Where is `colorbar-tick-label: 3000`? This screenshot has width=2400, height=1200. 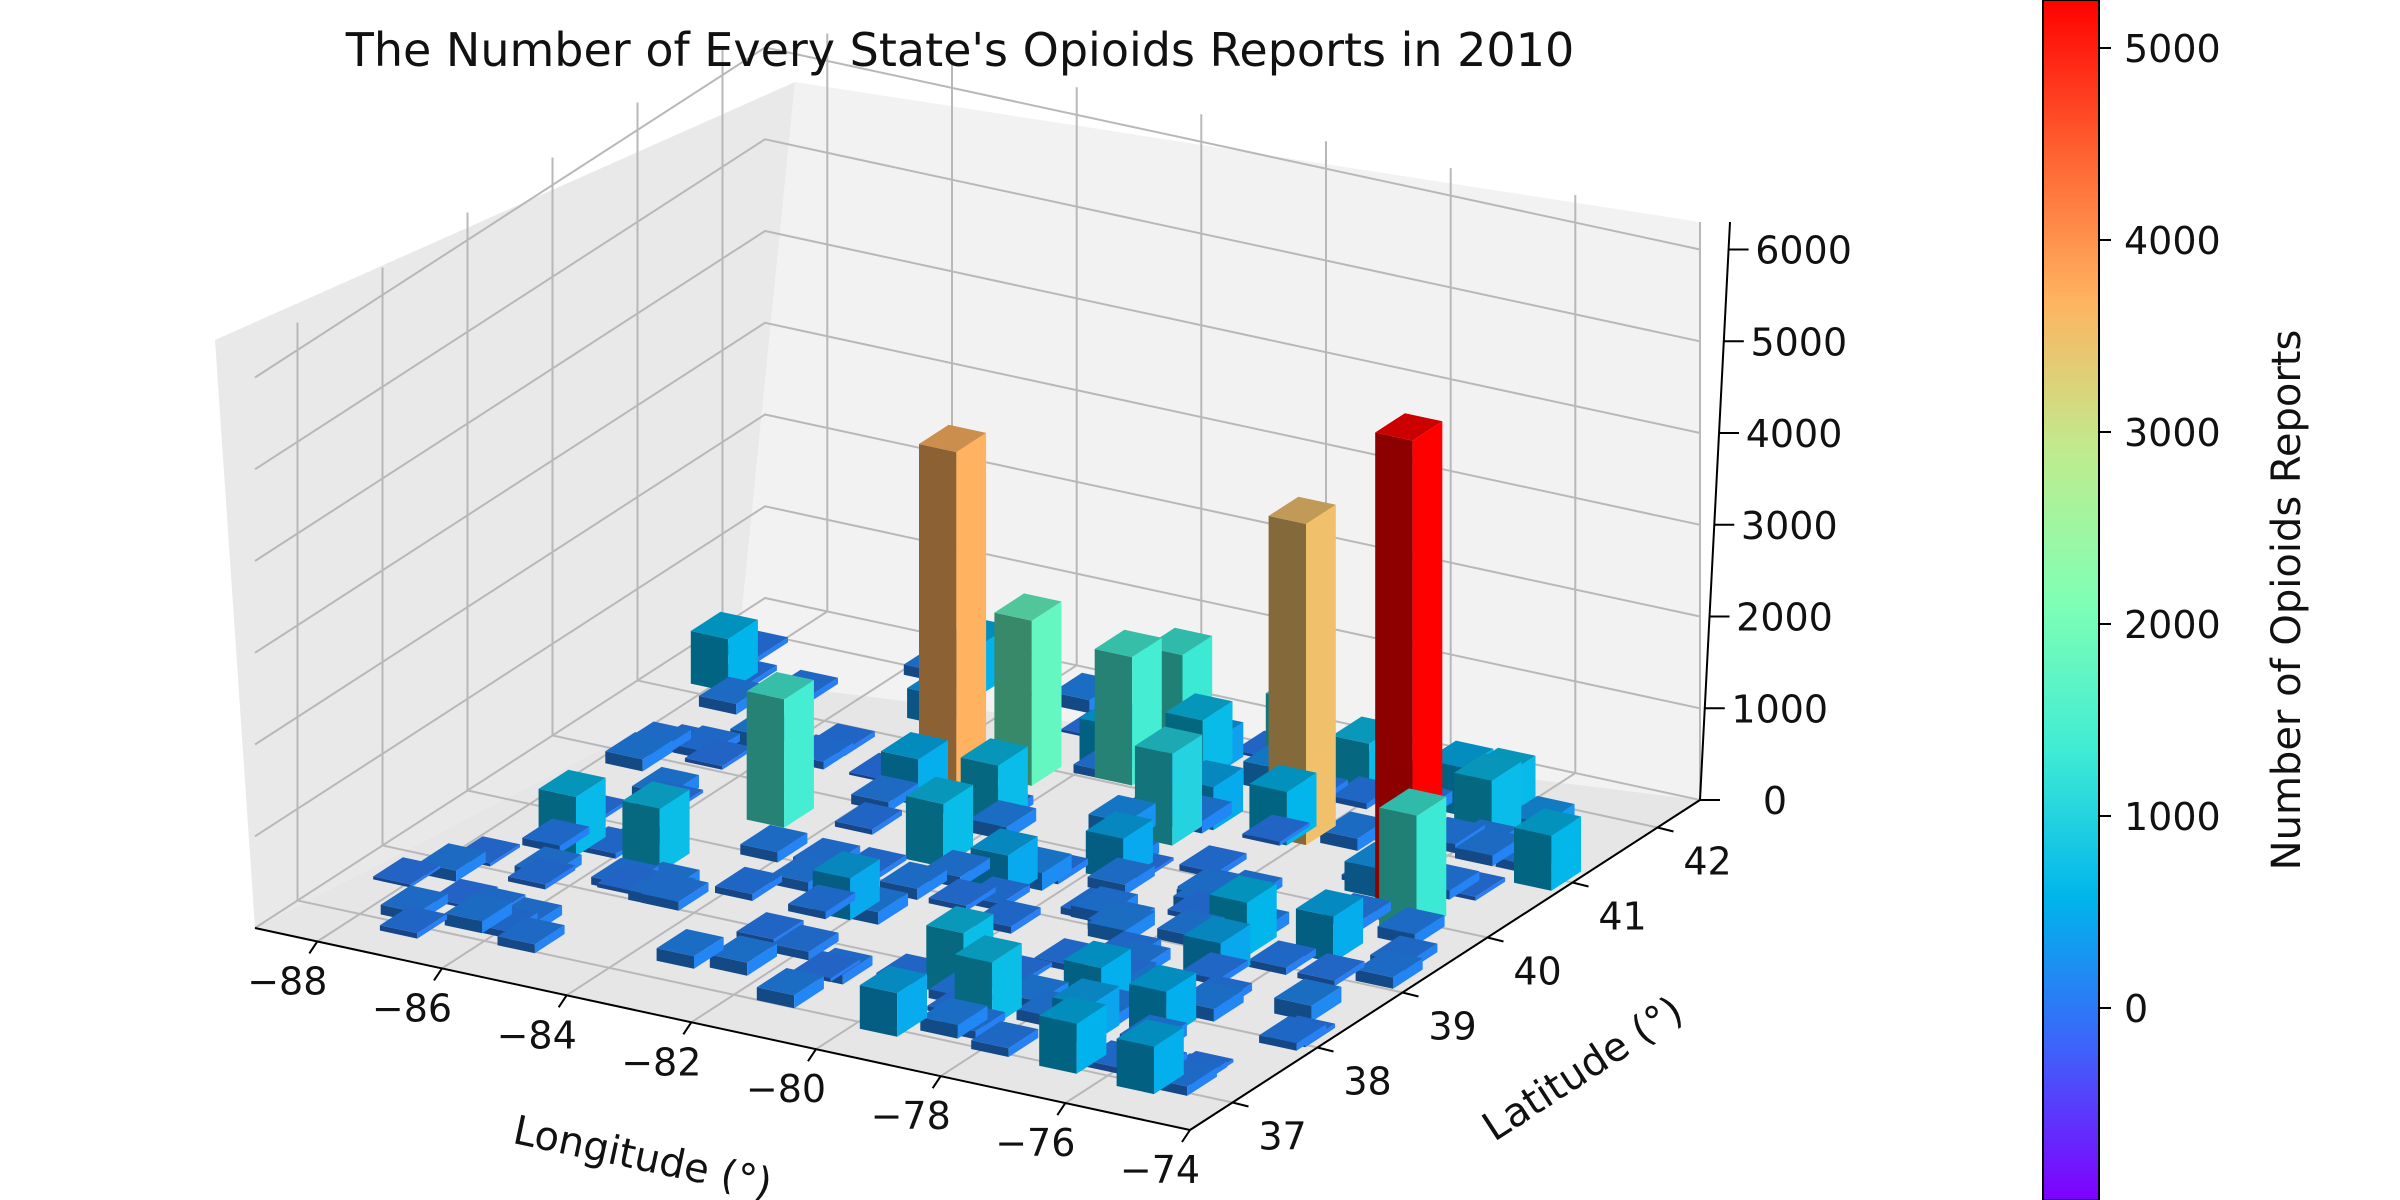 colorbar-tick-label: 3000 is located at coordinates (2172, 433).